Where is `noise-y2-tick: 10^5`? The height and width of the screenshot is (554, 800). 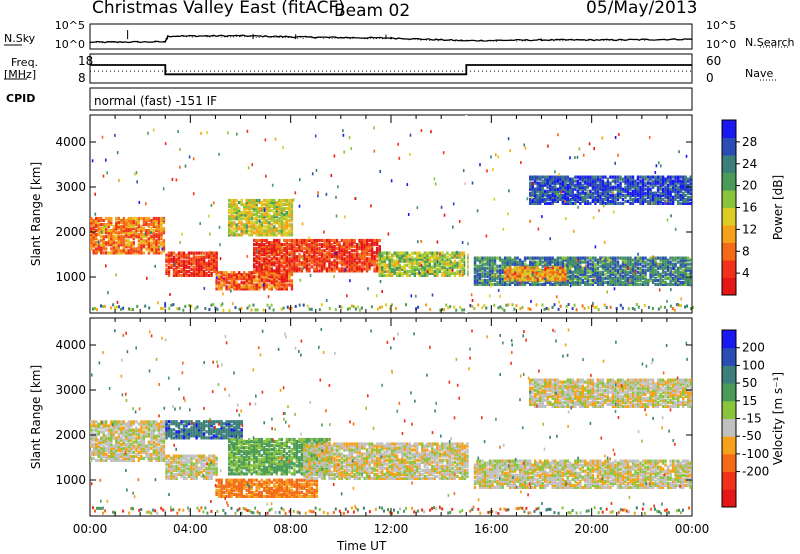 noise-y2-tick: 10^5 is located at coordinates (721, 25).